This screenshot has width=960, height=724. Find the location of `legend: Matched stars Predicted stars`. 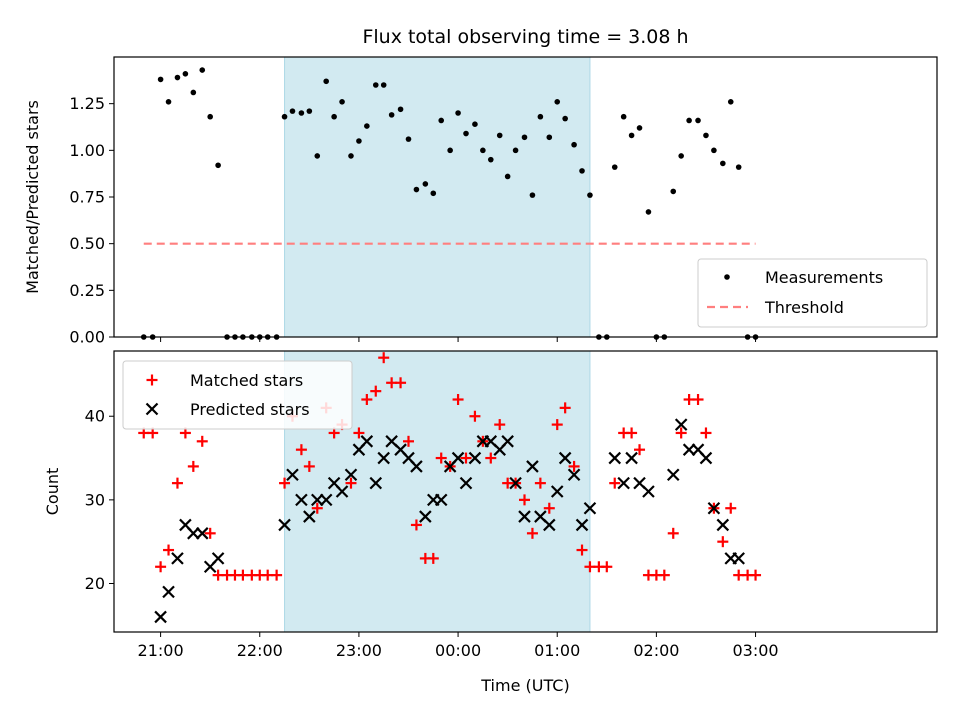

legend: Matched stars Predicted stars is located at coordinates (237, 395).